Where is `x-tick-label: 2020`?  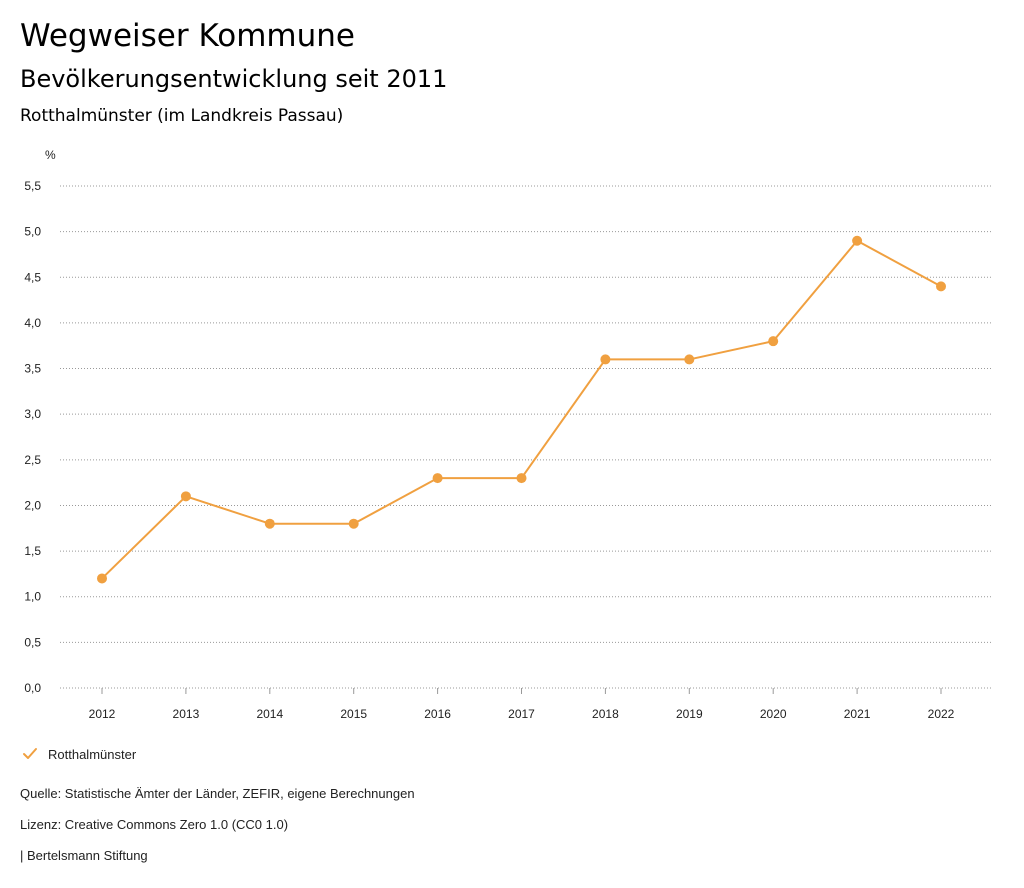 x-tick-label: 2020 is located at coordinates (773, 714).